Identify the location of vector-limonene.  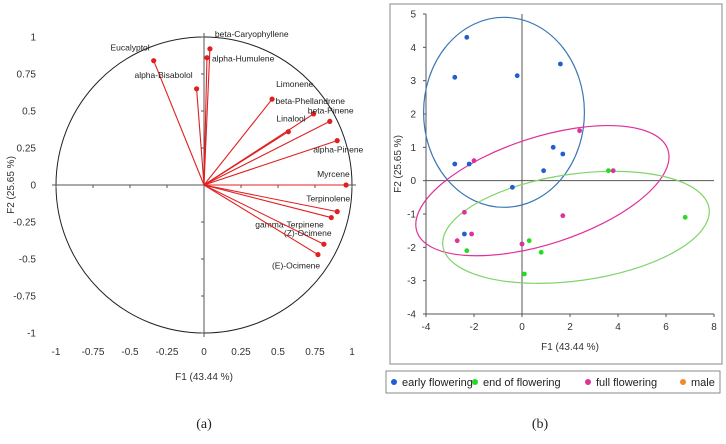
(238, 142).